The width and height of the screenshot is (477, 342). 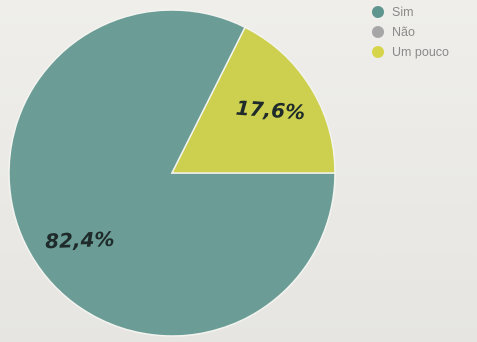 What do you see at coordinates (270, 110) in the screenshot?
I see `data-label-um-pouco: 17,6%` at bounding box center [270, 110].